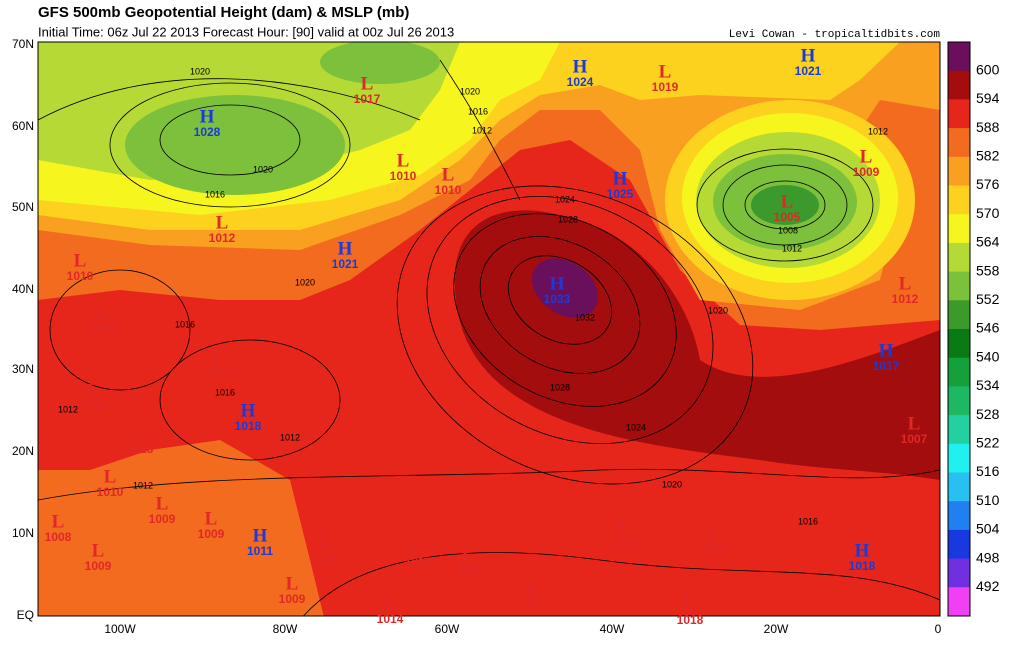  Describe the element at coordinates (988, 586) in the screenshot. I see `colorbar-label: 492` at that location.